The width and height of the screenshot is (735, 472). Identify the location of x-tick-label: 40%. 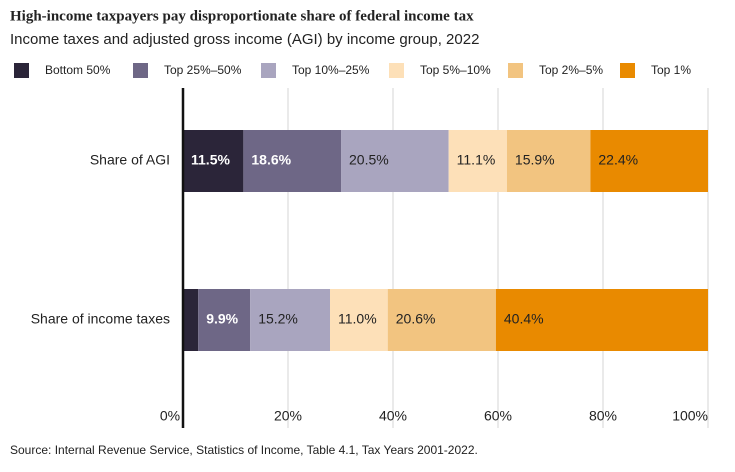
(393, 416).